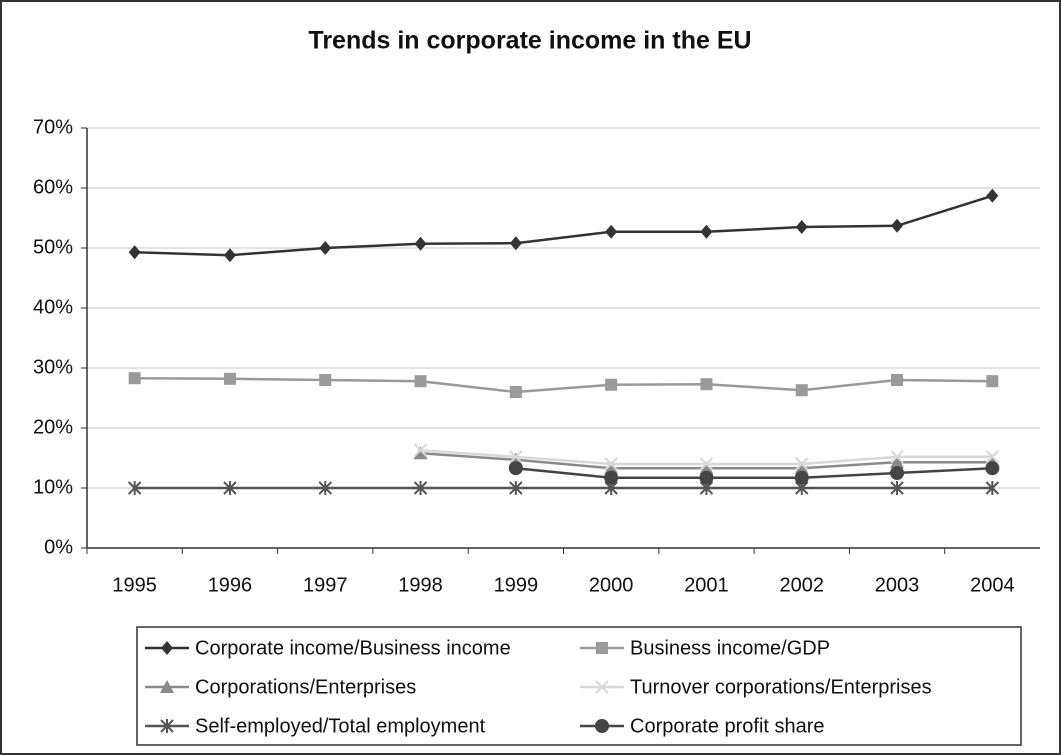 This screenshot has height=755, width=1061. Describe the element at coordinates (727, 726) in the screenshot. I see `legend-label: Corporate profit share` at that location.